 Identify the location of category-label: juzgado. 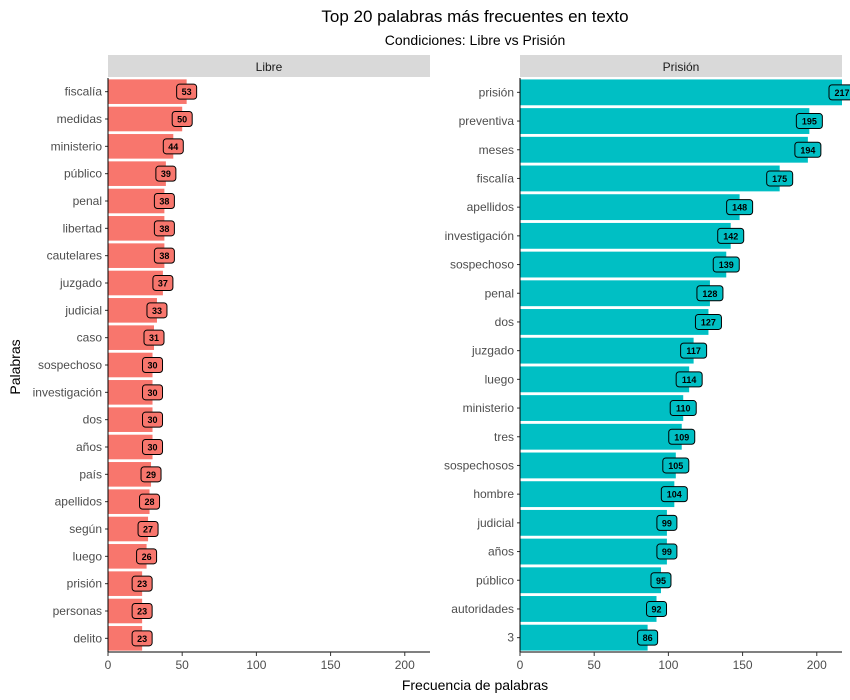
(492, 351).